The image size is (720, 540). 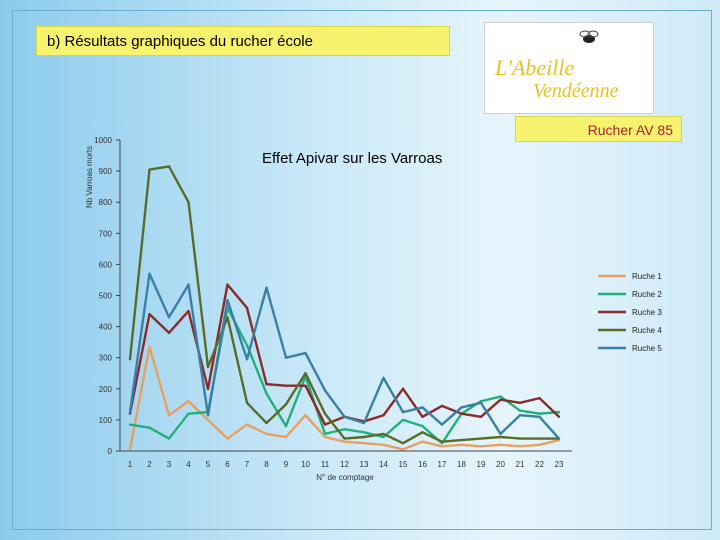 I want to click on x-tick-label: 14, so click(x=383, y=464).